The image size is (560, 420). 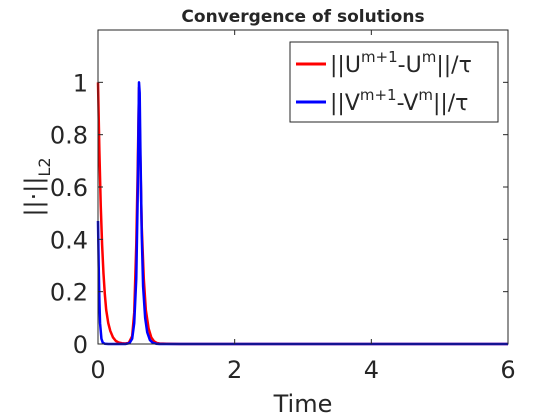 What do you see at coordinates (345, 103) in the screenshot?
I see `legend-v-pre: ||V` at bounding box center [345, 103].